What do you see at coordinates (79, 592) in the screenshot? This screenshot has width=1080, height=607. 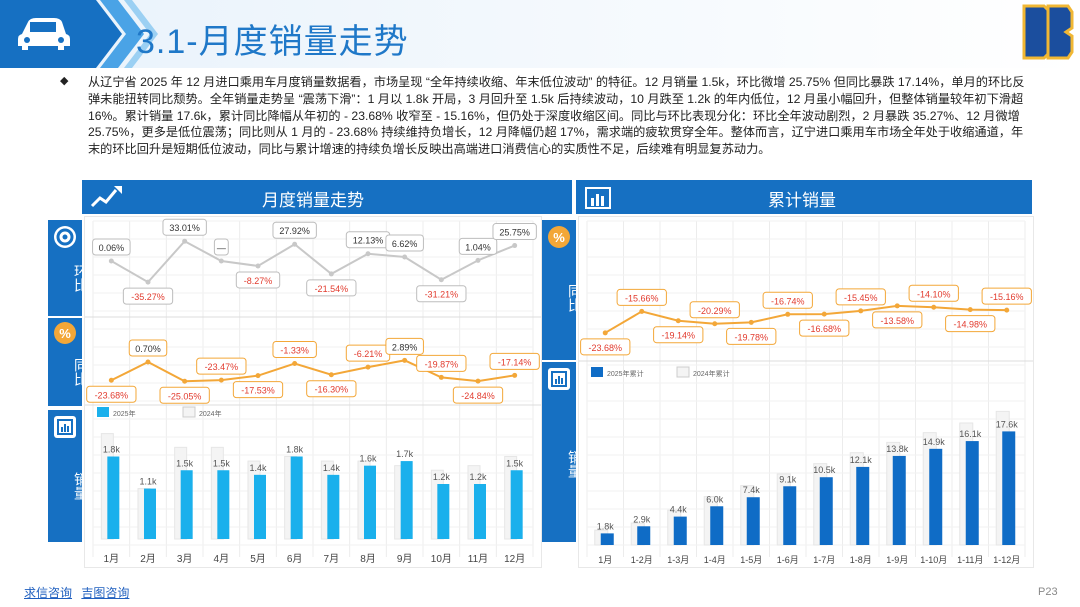 I see `footer-links: 求信咨询 吉图咨询` at bounding box center [79, 592].